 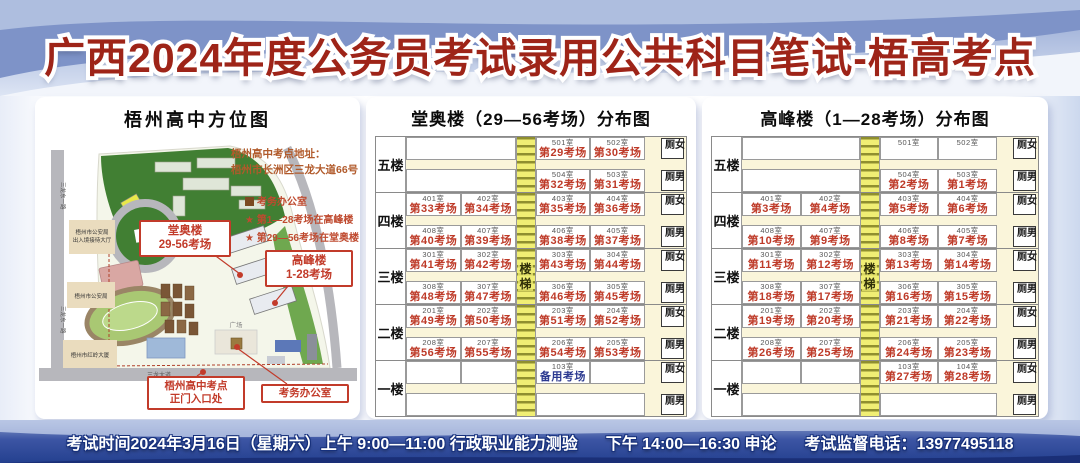 What do you see at coordinates (563, 241) in the screenshot?
I see `exam-room-label: 第38考场` at bounding box center [563, 241].